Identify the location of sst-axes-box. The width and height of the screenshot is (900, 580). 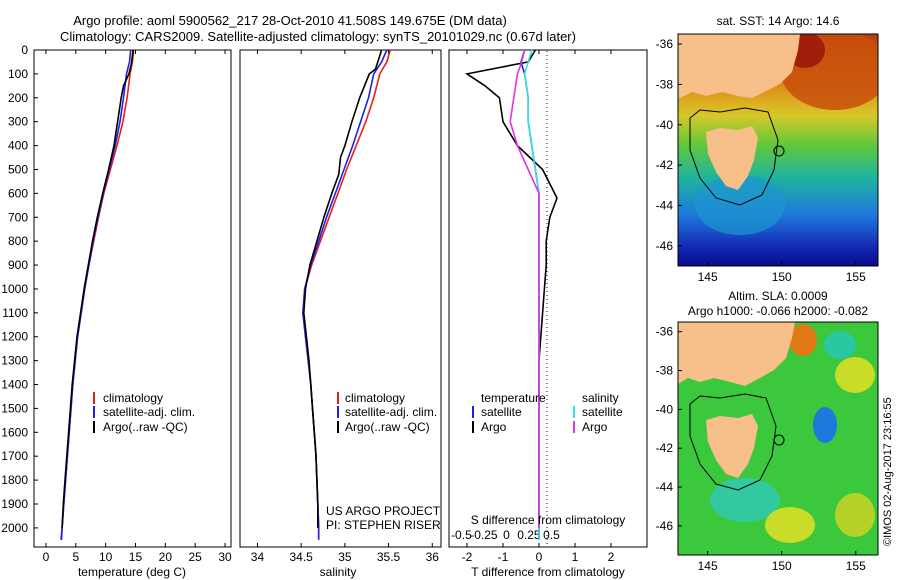
(778, 150).